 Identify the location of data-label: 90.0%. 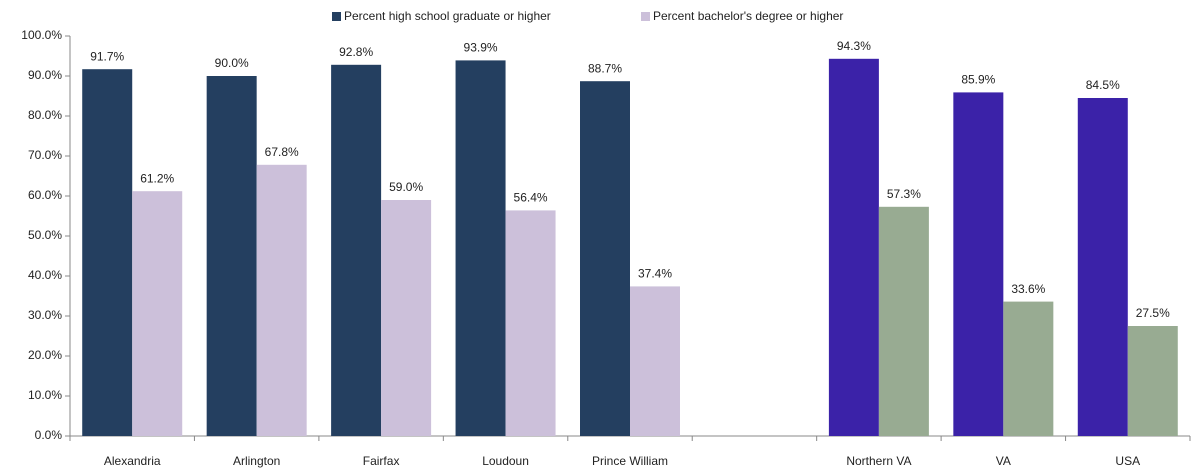
(232, 63).